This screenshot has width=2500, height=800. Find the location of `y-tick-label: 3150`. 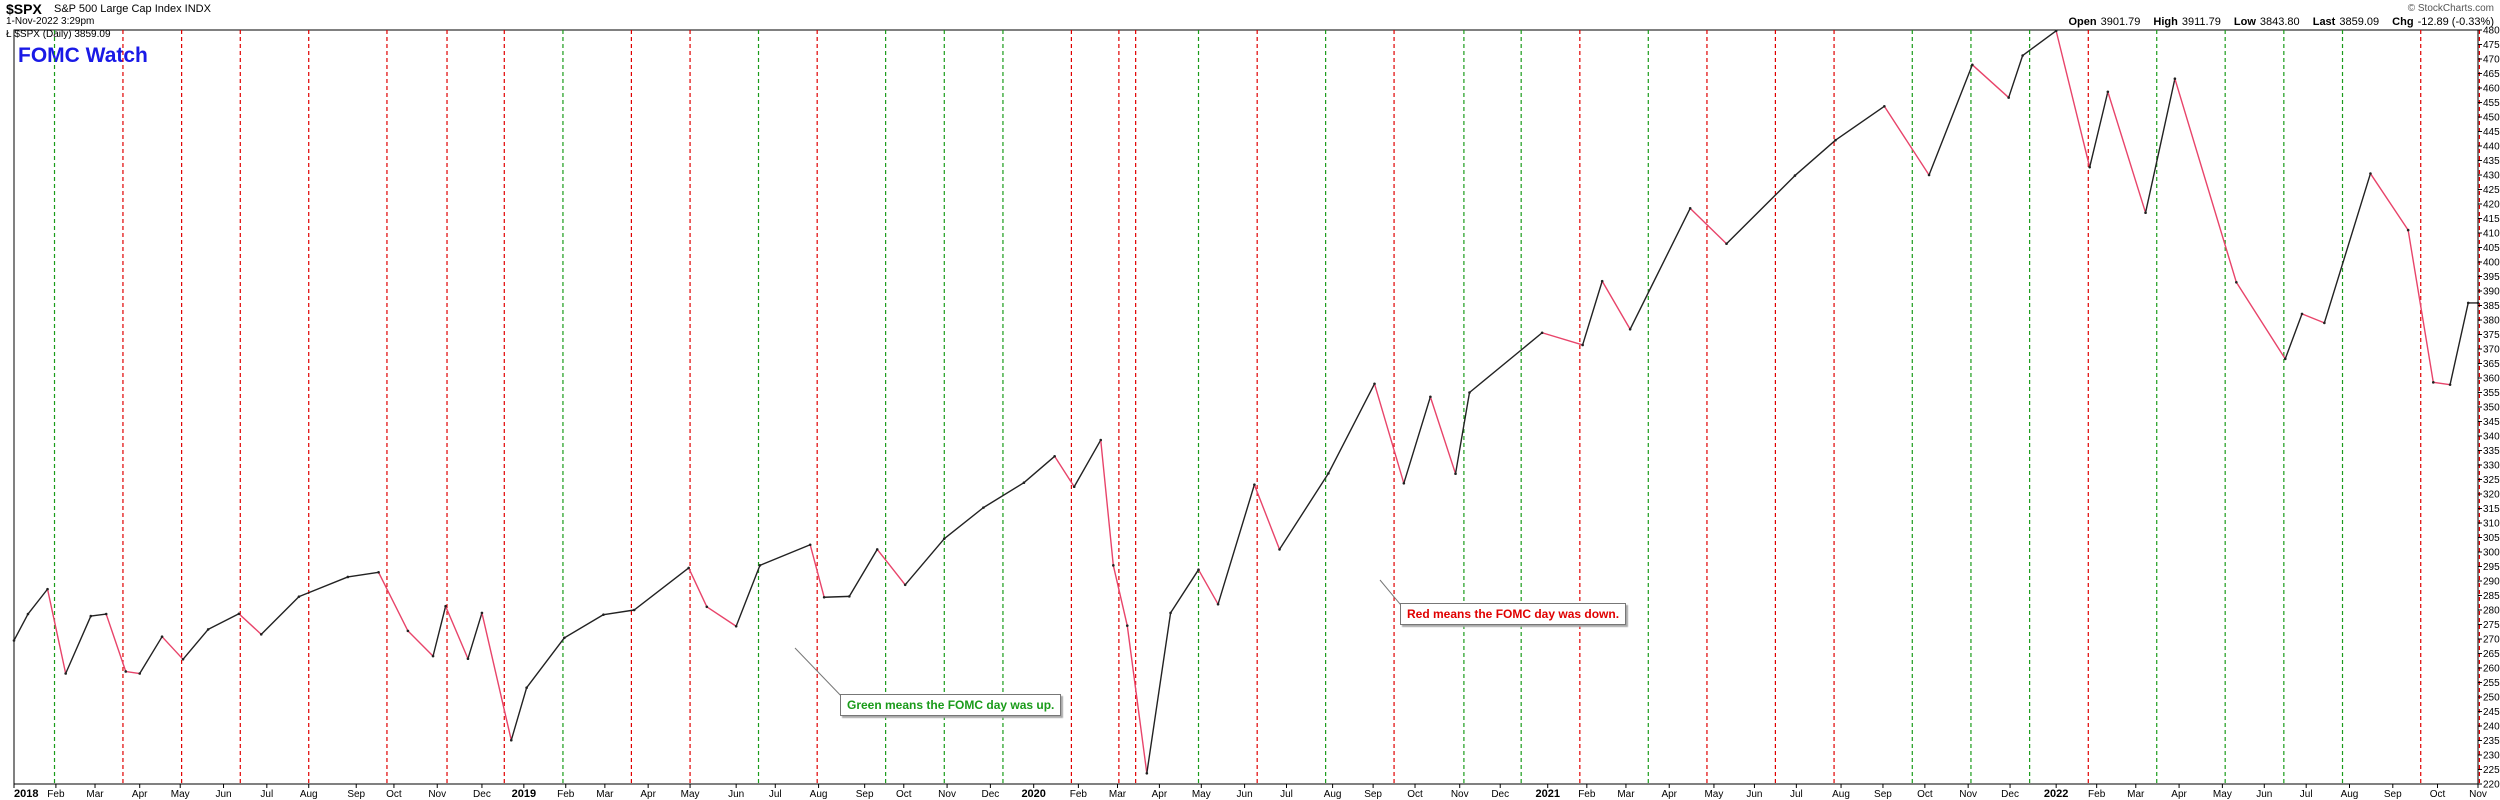

y-tick-label: 3150 is located at coordinates (2491, 509).